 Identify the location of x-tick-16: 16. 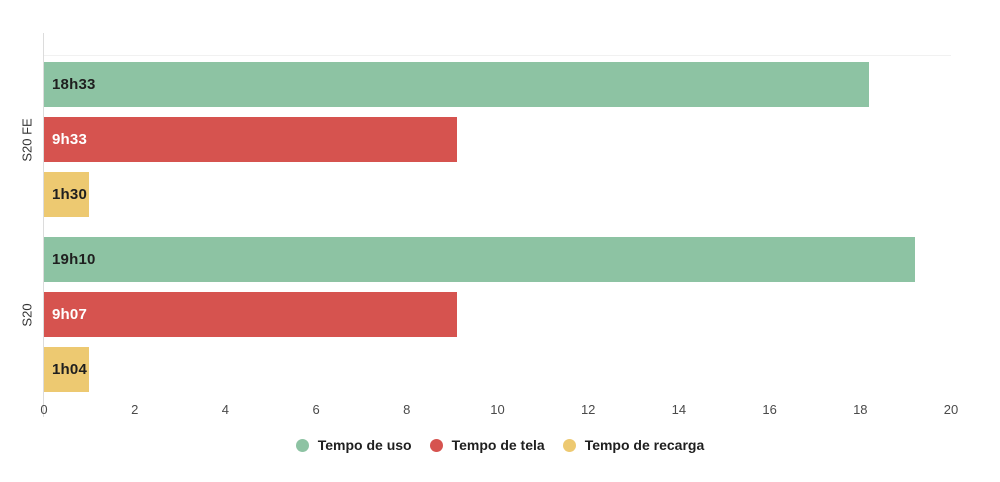
(769, 409).